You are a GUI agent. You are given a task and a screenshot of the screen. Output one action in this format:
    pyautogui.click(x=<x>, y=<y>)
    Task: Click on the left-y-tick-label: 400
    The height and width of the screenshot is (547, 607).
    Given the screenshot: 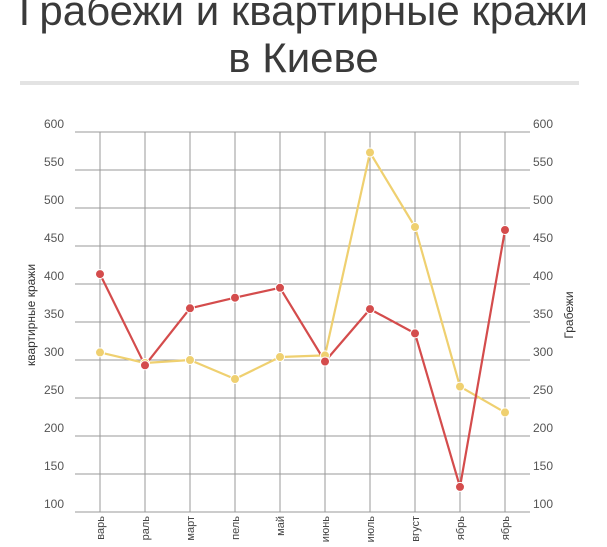 What is the action you would take?
    pyautogui.click(x=54, y=276)
    